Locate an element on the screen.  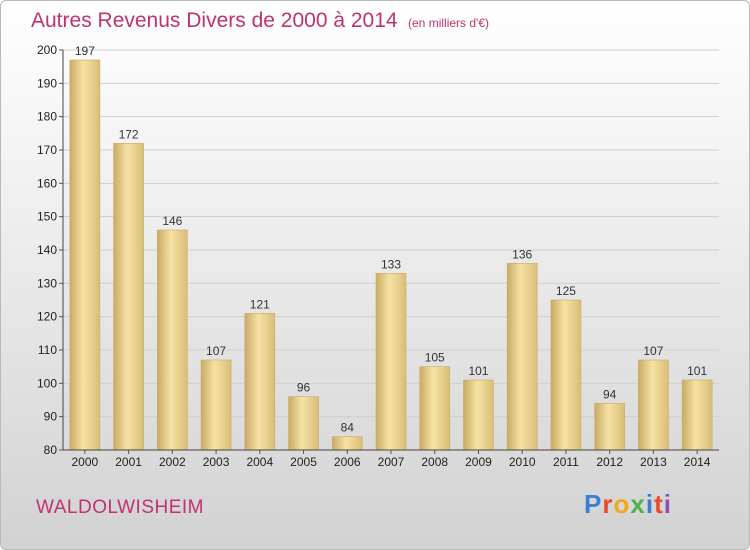
town-name: WALDOLWISHEIM is located at coordinates (120, 507).